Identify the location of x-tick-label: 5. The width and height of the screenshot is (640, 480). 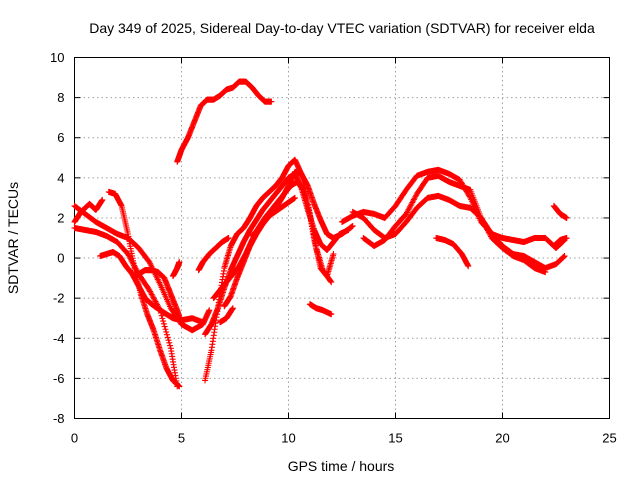
(181, 438).